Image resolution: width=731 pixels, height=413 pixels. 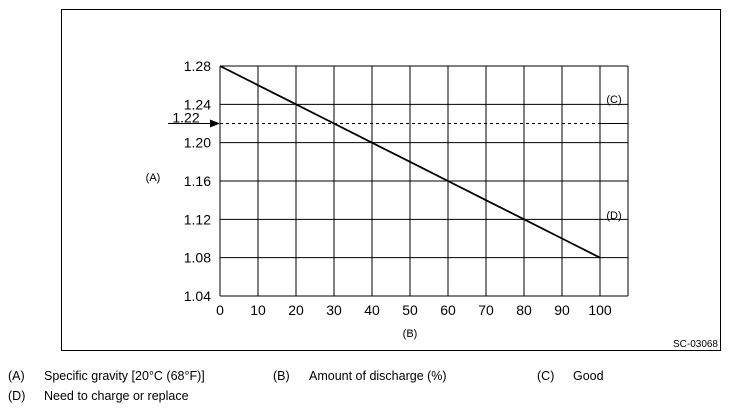 I want to click on y-tick-label-1.20: 1.20, so click(x=197, y=143).